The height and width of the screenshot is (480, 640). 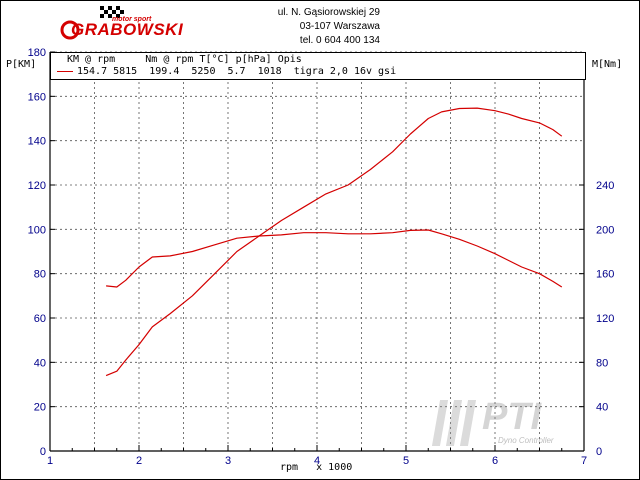 I want to click on y-left-tick-label: 80, so click(x=40, y=275).